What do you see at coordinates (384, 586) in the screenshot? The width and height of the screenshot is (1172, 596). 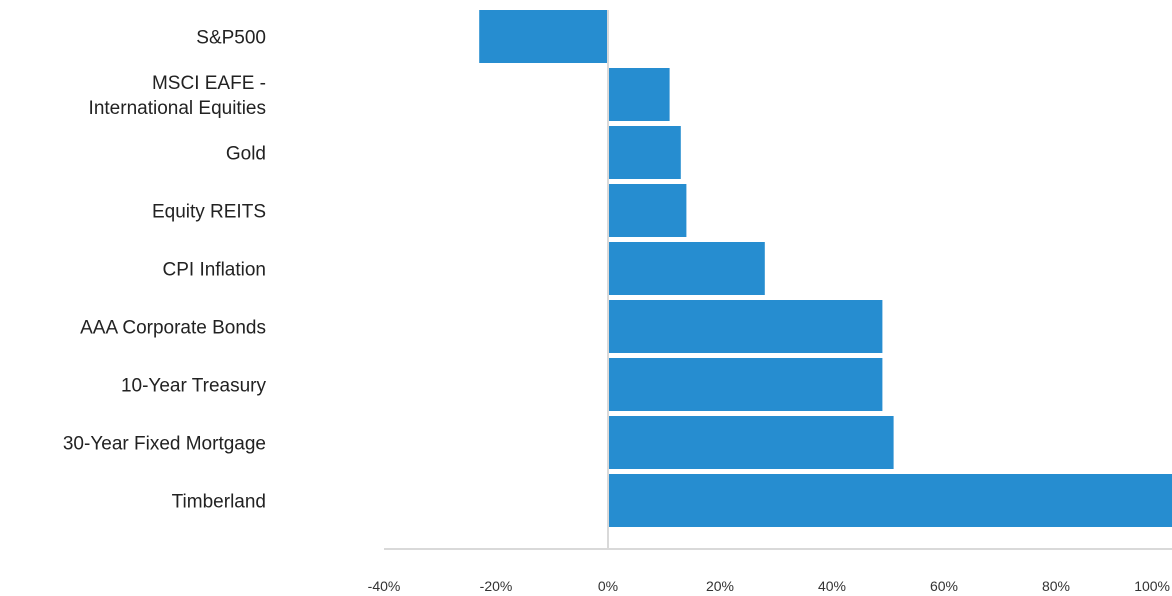 I see `x-tick-label-0: -40%` at bounding box center [384, 586].